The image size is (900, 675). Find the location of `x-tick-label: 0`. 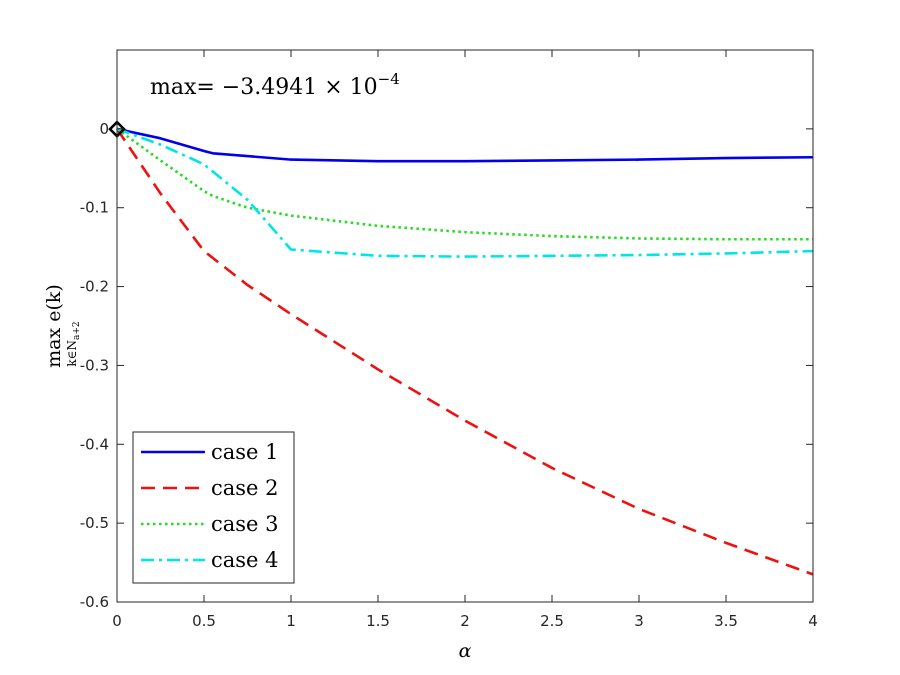

x-tick-label: 0 is located at coordinates (117, 621).